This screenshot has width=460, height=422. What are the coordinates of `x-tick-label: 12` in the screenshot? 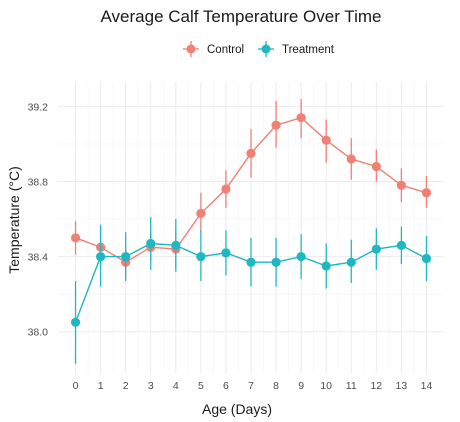 It's located at (376, 386).